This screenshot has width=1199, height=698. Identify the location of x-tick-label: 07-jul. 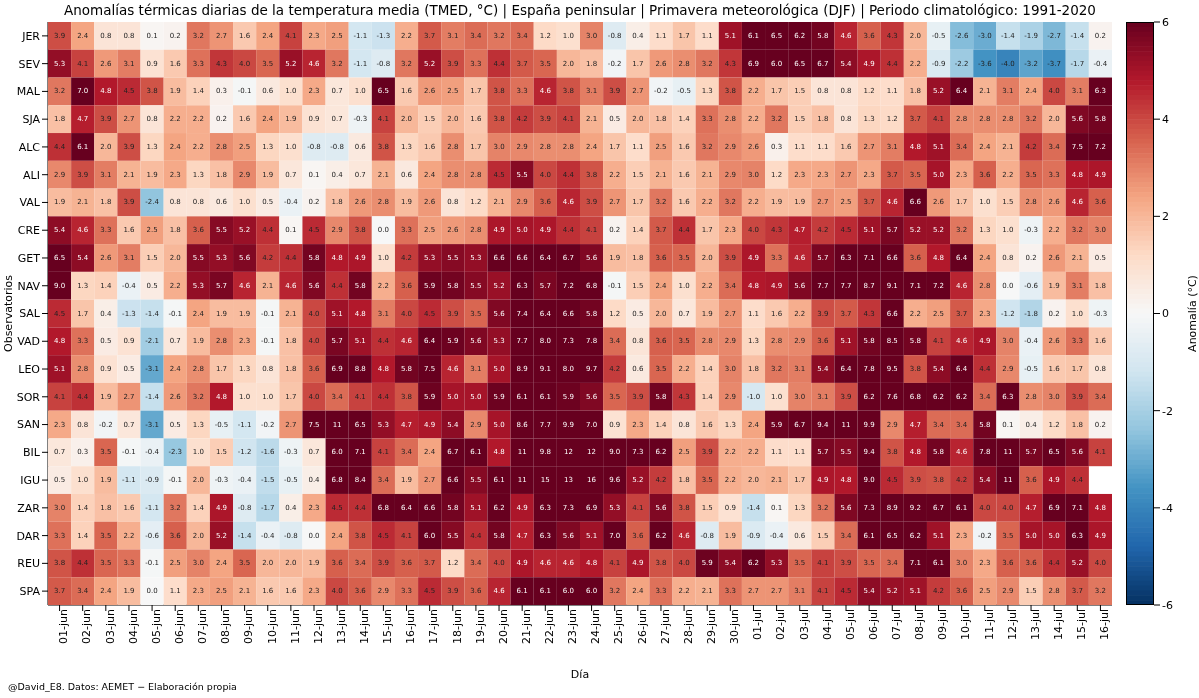
(897, 625).